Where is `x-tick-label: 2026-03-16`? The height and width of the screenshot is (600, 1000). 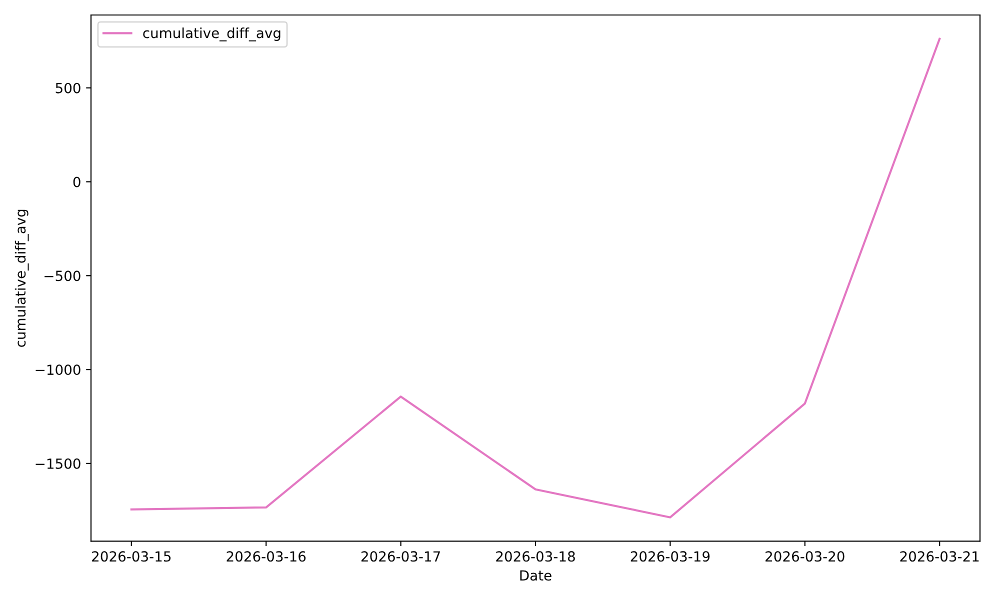
x-tick-label: 2026-03-16 is located at coordinates (266, 556).